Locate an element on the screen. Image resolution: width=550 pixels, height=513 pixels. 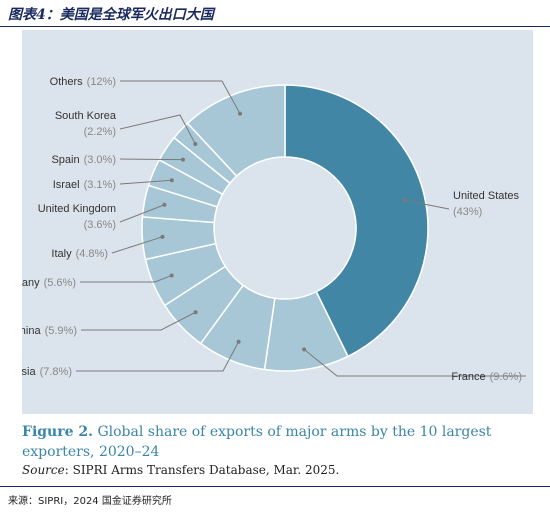
slice-label-italy: Italy (4.8%) is located at coordinates (79, 254).